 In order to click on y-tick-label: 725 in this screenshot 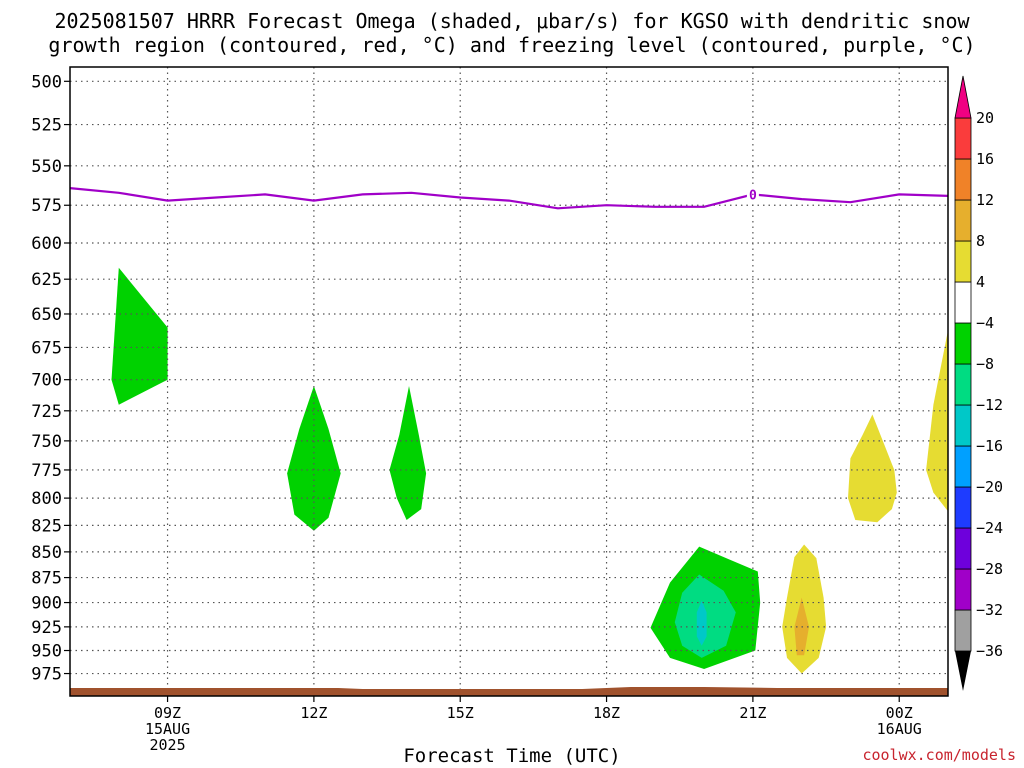, I will do `click(46, 412)`.